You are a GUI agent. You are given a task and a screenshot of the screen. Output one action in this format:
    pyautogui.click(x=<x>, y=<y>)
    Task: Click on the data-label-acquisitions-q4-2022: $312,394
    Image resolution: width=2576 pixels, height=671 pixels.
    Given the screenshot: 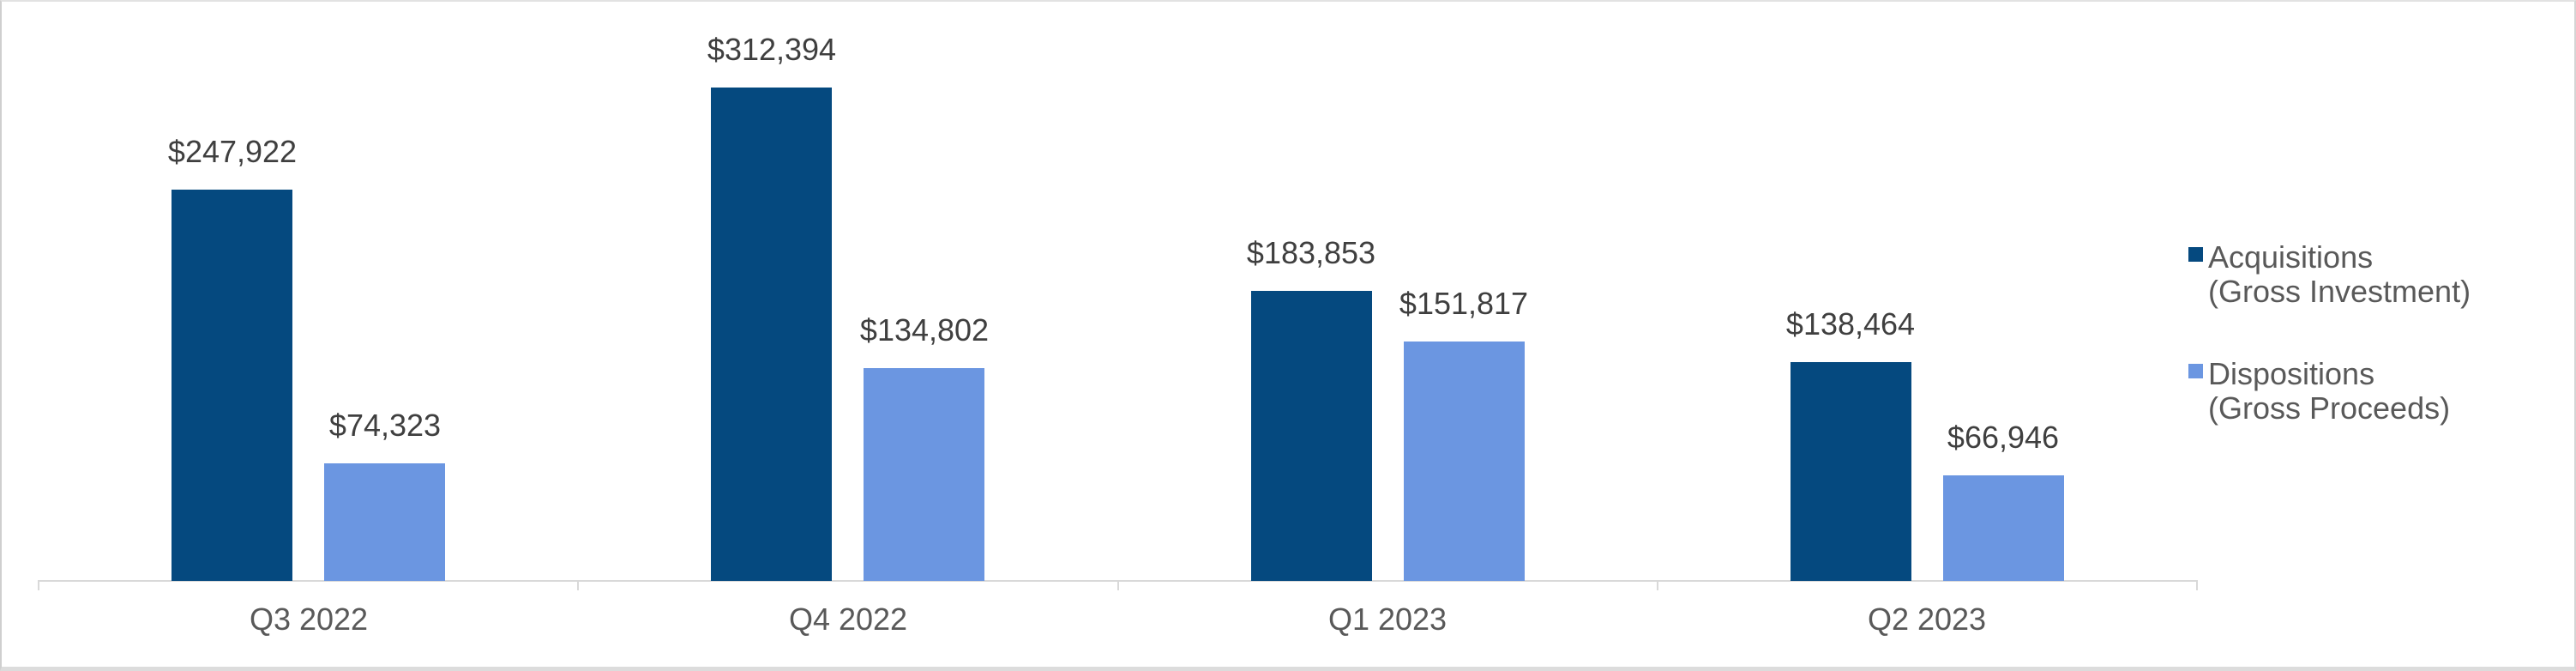 What is the action you would take?
    pyautogui.click(x=772, y=50)
    